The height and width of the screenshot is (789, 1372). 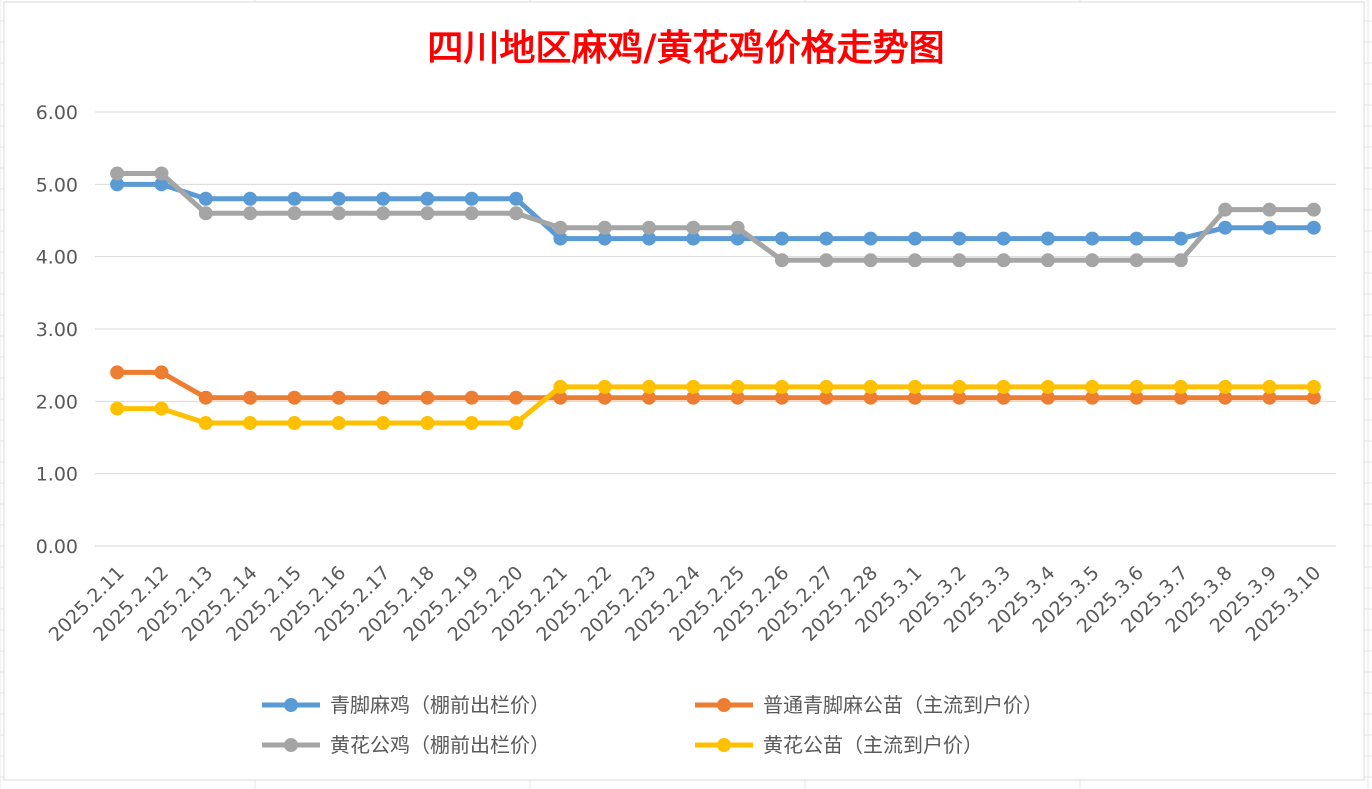 What do you see at coordinates (57, 547) in the screenshot?
I see `y-tick-label: 0.00` at bounding box center [57, 547].